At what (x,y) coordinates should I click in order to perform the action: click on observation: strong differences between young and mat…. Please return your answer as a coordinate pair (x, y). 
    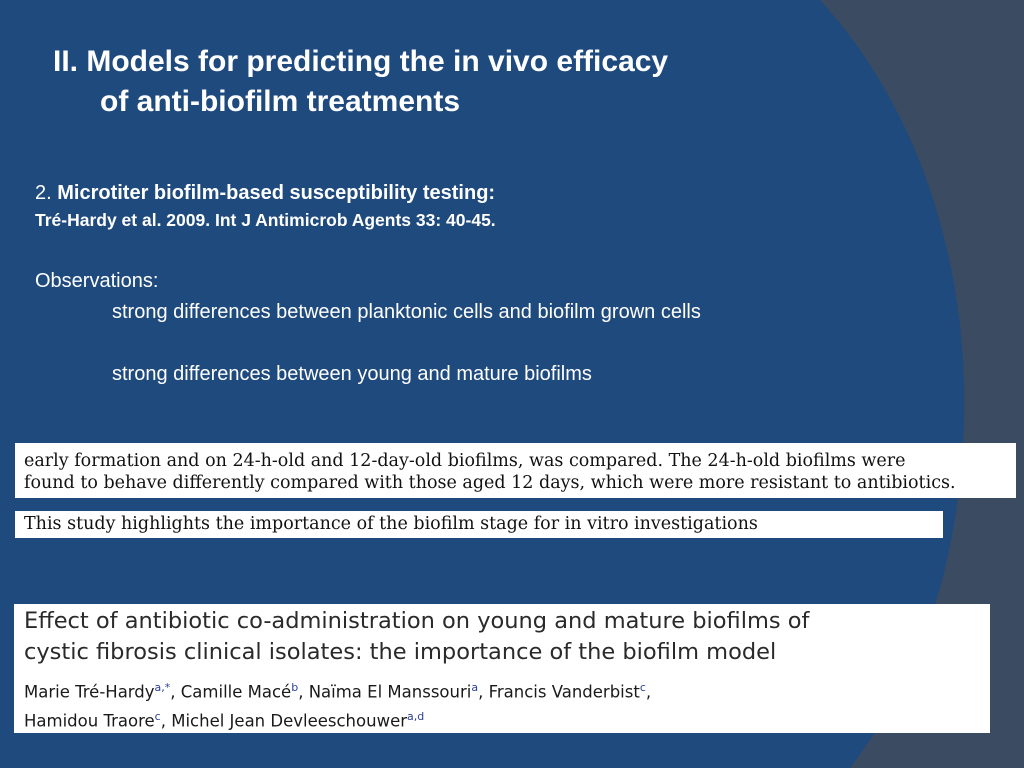
    Looking at the image, I should click on (352, 374).